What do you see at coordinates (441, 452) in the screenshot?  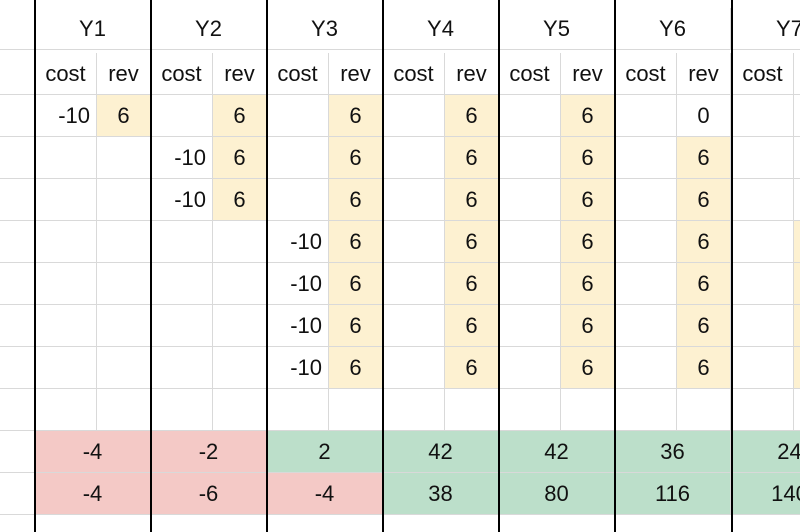 I see `net-total-cell: 42` at bounding box center [441, 452].